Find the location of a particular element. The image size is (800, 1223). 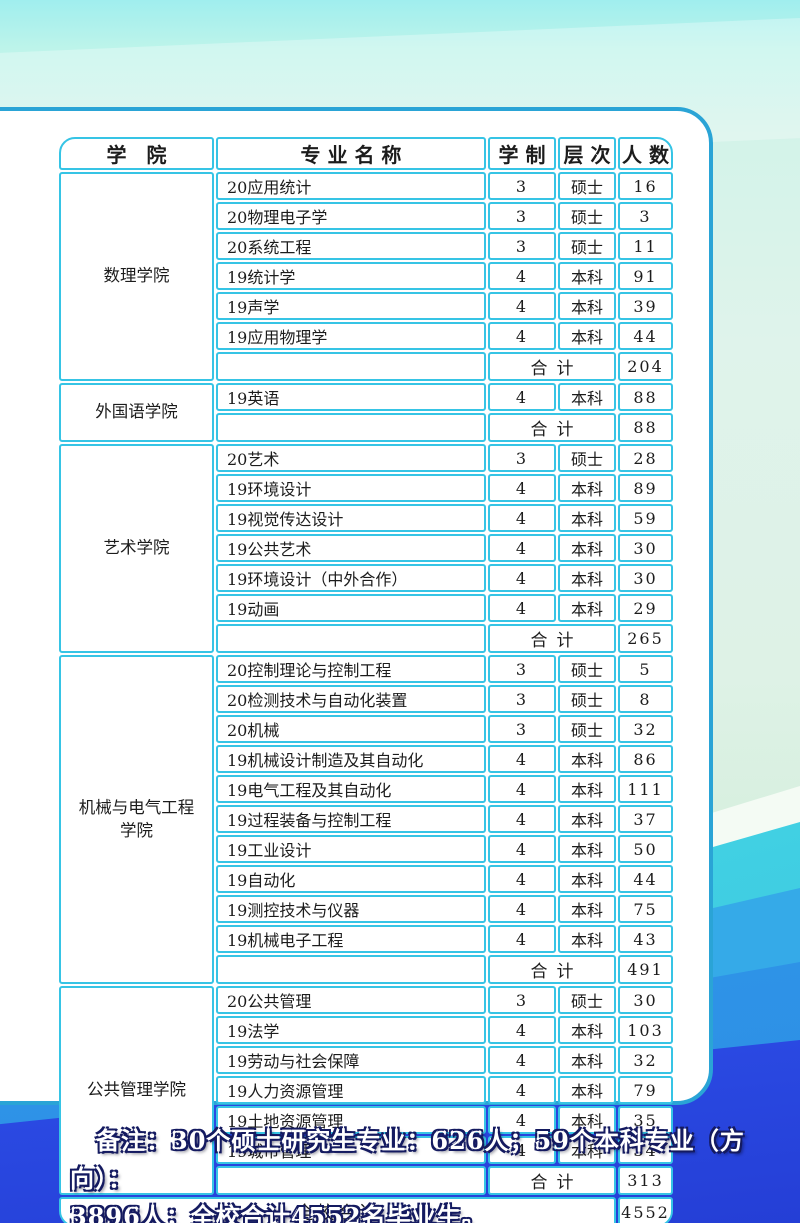

table-row: 19应用物理学 4 本科 44 is located at coordinates (366, 336).